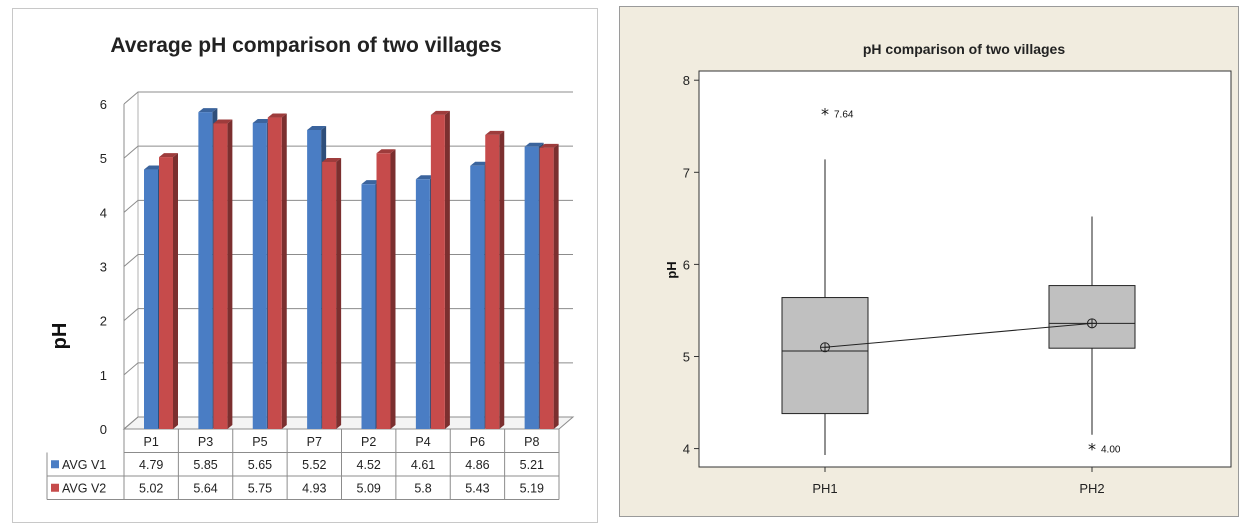 Image resolution: width=1239 pixels, height=524 pixels. What do you see at coordinates (1111, 450) in the screenshot?
I see `outlier-label: 4.00` at bounding box center [1111, 450].